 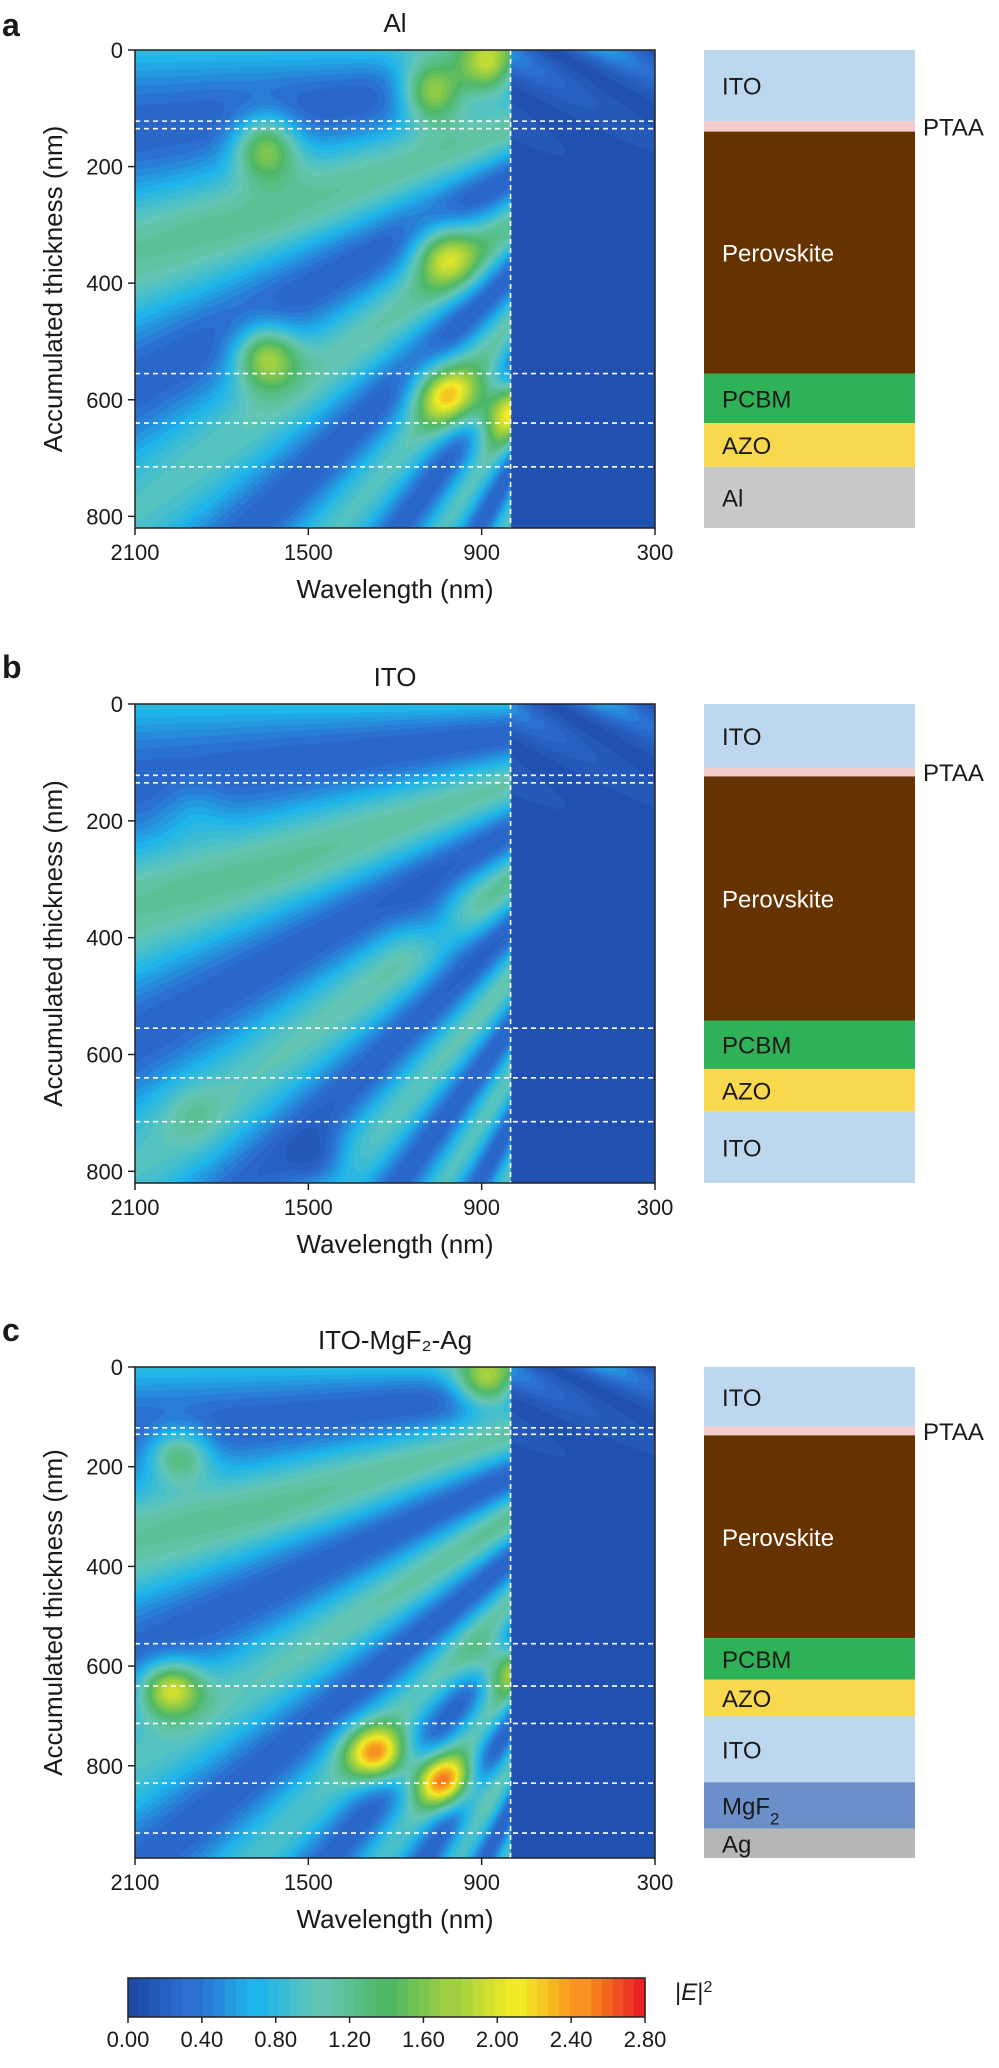 I want to click on layer-label: Ag, so click(x=736, y=1844).